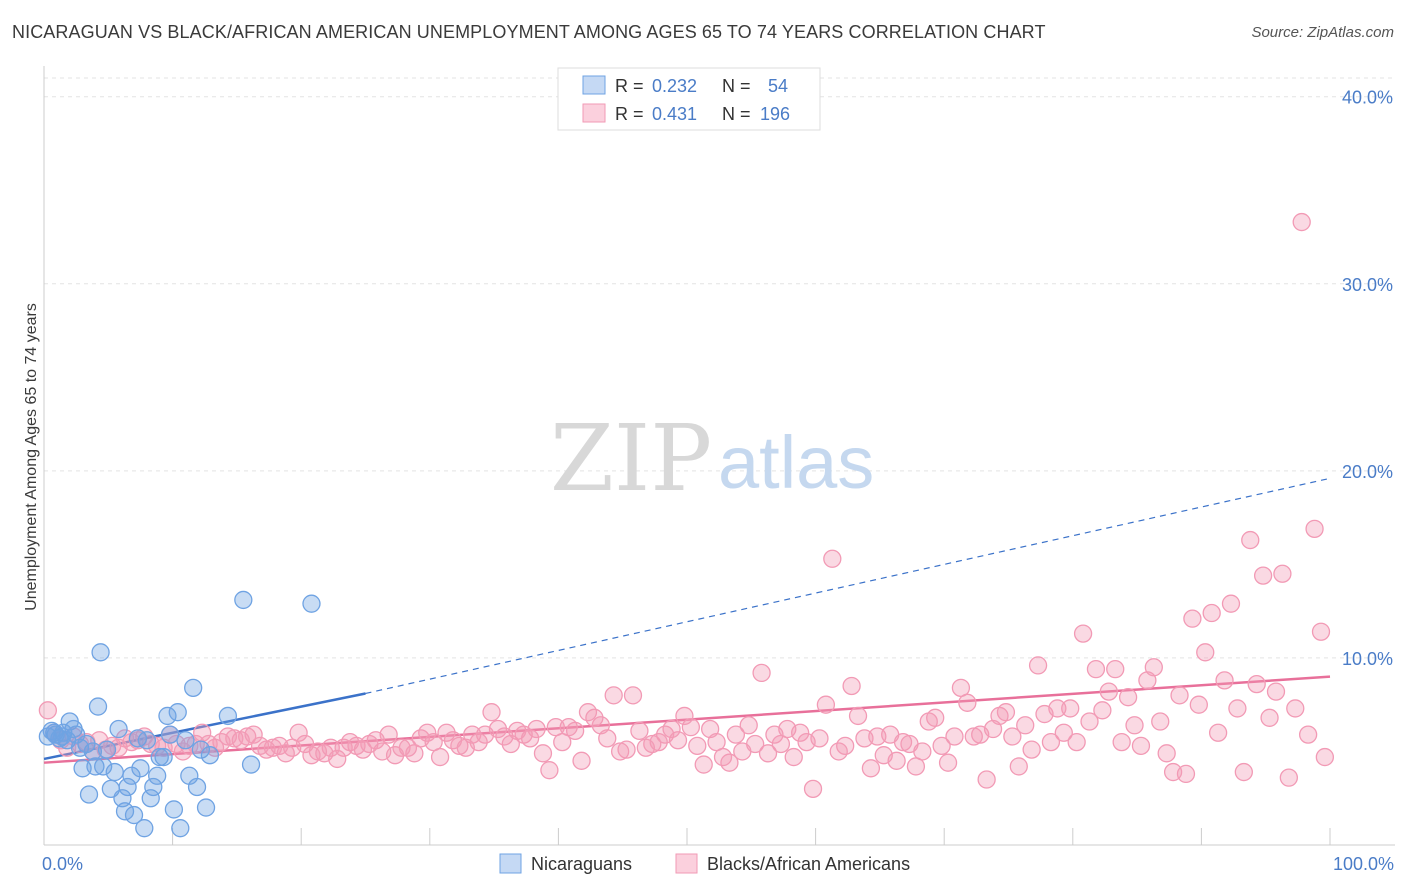  Describe the element at coordinates (1367, 98) in the screenshot. I see `y-tick-label-3: 40.0%` at that location.